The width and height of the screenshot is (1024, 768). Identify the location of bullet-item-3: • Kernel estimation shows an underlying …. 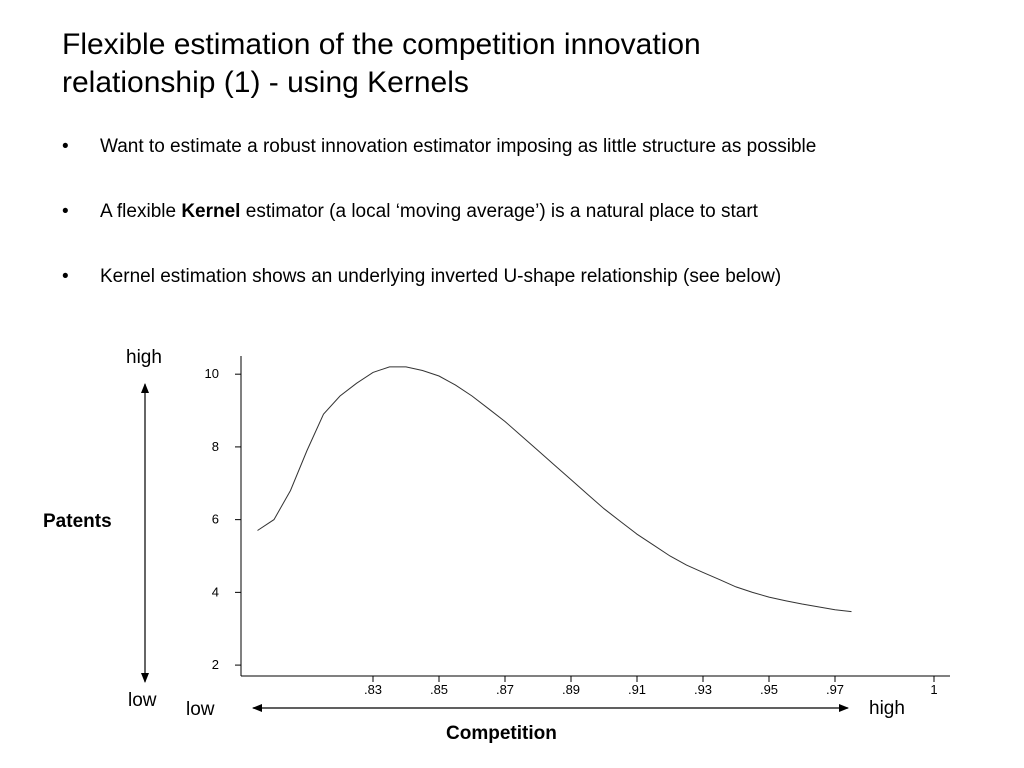
(532, 277).